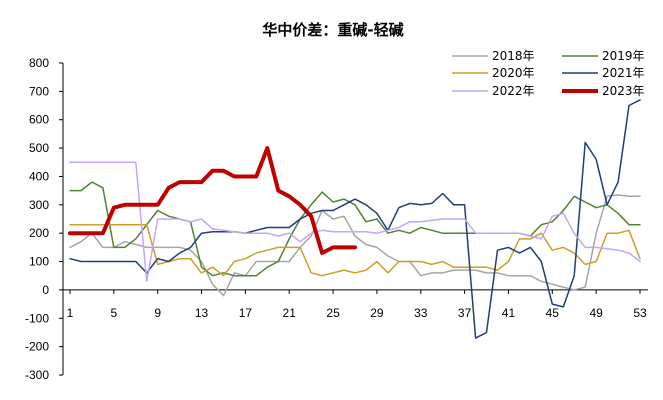  Describe the element at coordinates (39, 63) in the screenshot. I see `y-tick-label: 800` at that location.